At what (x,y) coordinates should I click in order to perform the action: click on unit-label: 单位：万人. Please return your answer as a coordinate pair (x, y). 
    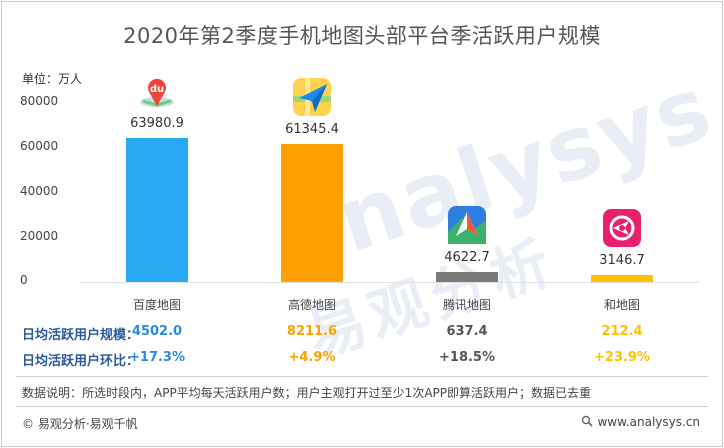
    Looking at the image, I should click on (52, 79).